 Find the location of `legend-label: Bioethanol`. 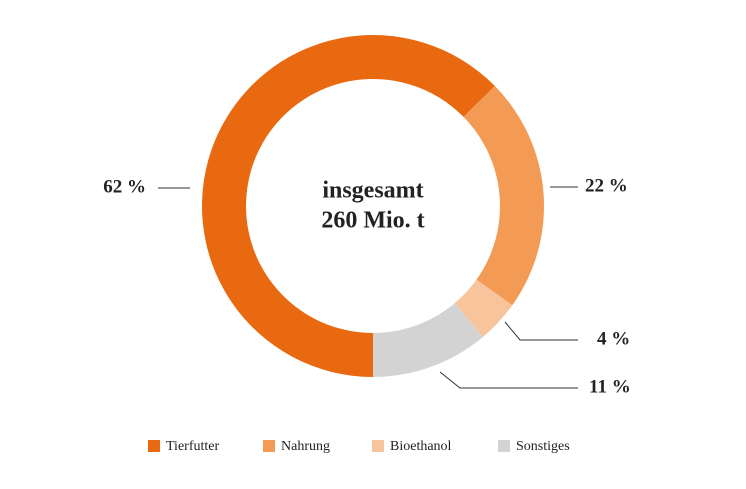

legend-label: Bioethanol is located at coordinates (421, 446).